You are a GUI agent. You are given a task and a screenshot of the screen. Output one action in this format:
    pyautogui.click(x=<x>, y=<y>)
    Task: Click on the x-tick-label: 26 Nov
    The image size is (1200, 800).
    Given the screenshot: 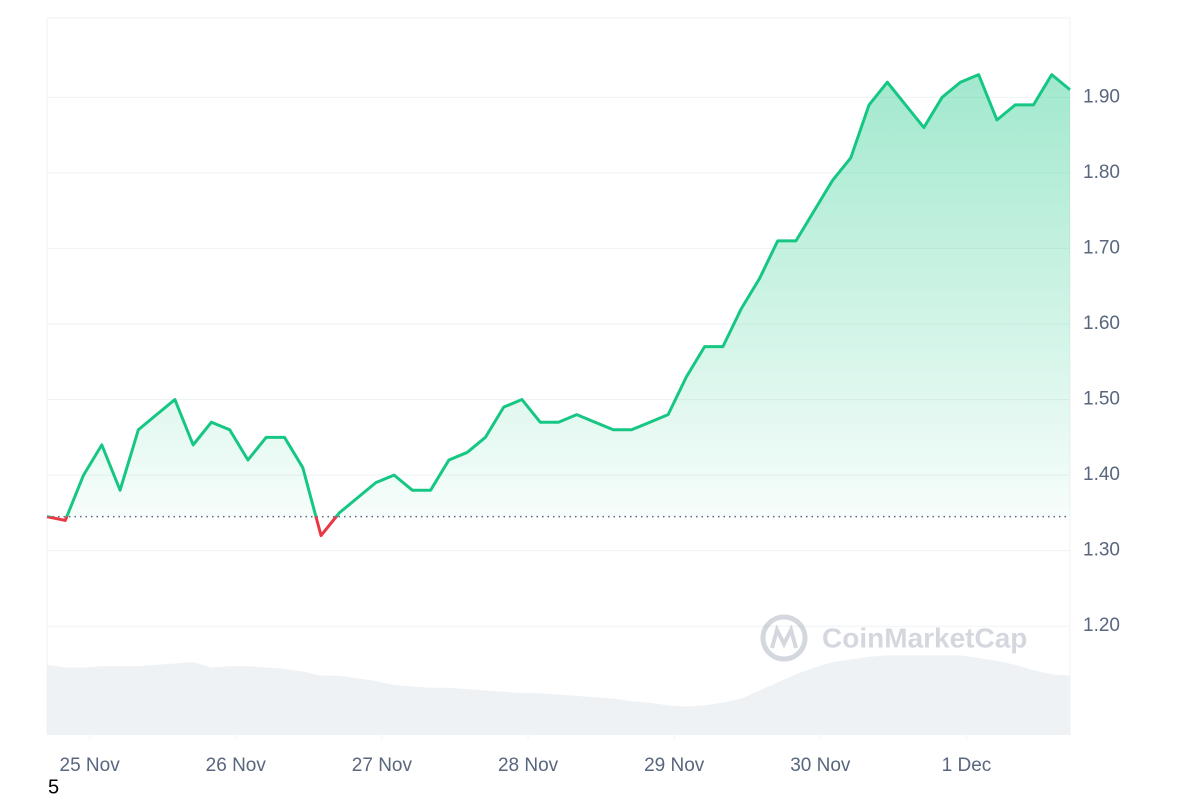 What is the action you would take?
    pyautogui.click(x=236, y=765)
    